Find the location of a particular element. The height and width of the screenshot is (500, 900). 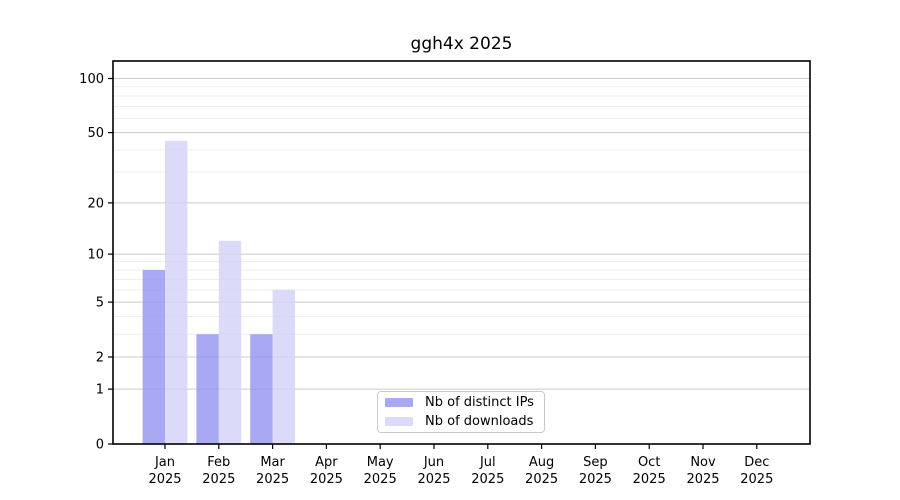

x-tick-label: Feb 2025 is located at coordinates (218, 471).